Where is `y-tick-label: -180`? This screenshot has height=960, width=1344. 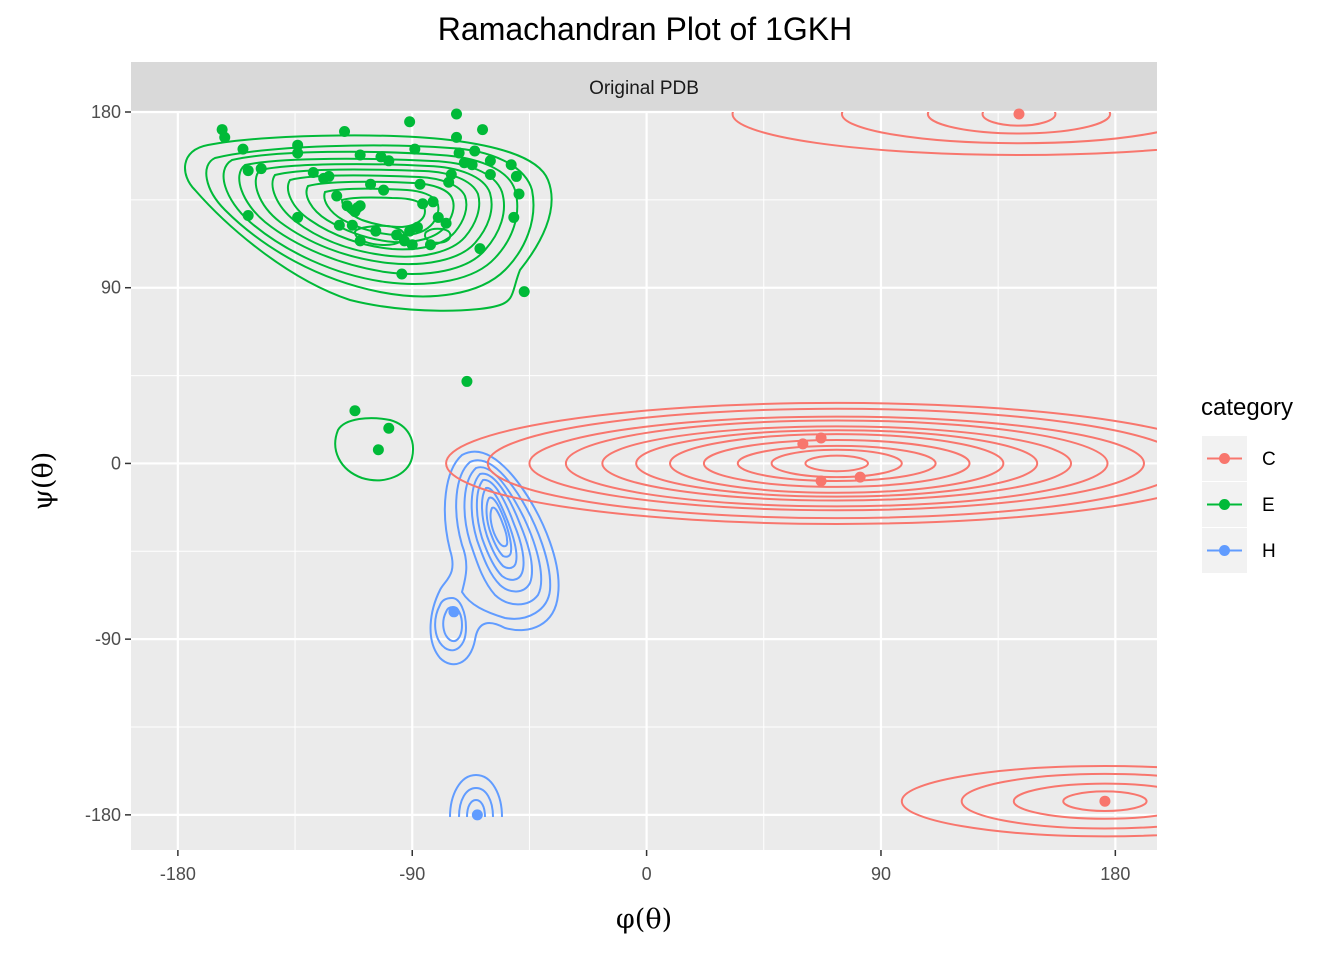
y-tick-label: -180 is located at coordinates (103, 815).